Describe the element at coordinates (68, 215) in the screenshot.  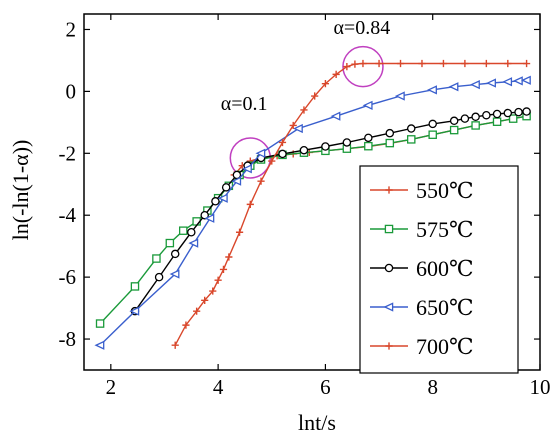
I see `y-tick-label: -4` at that location.